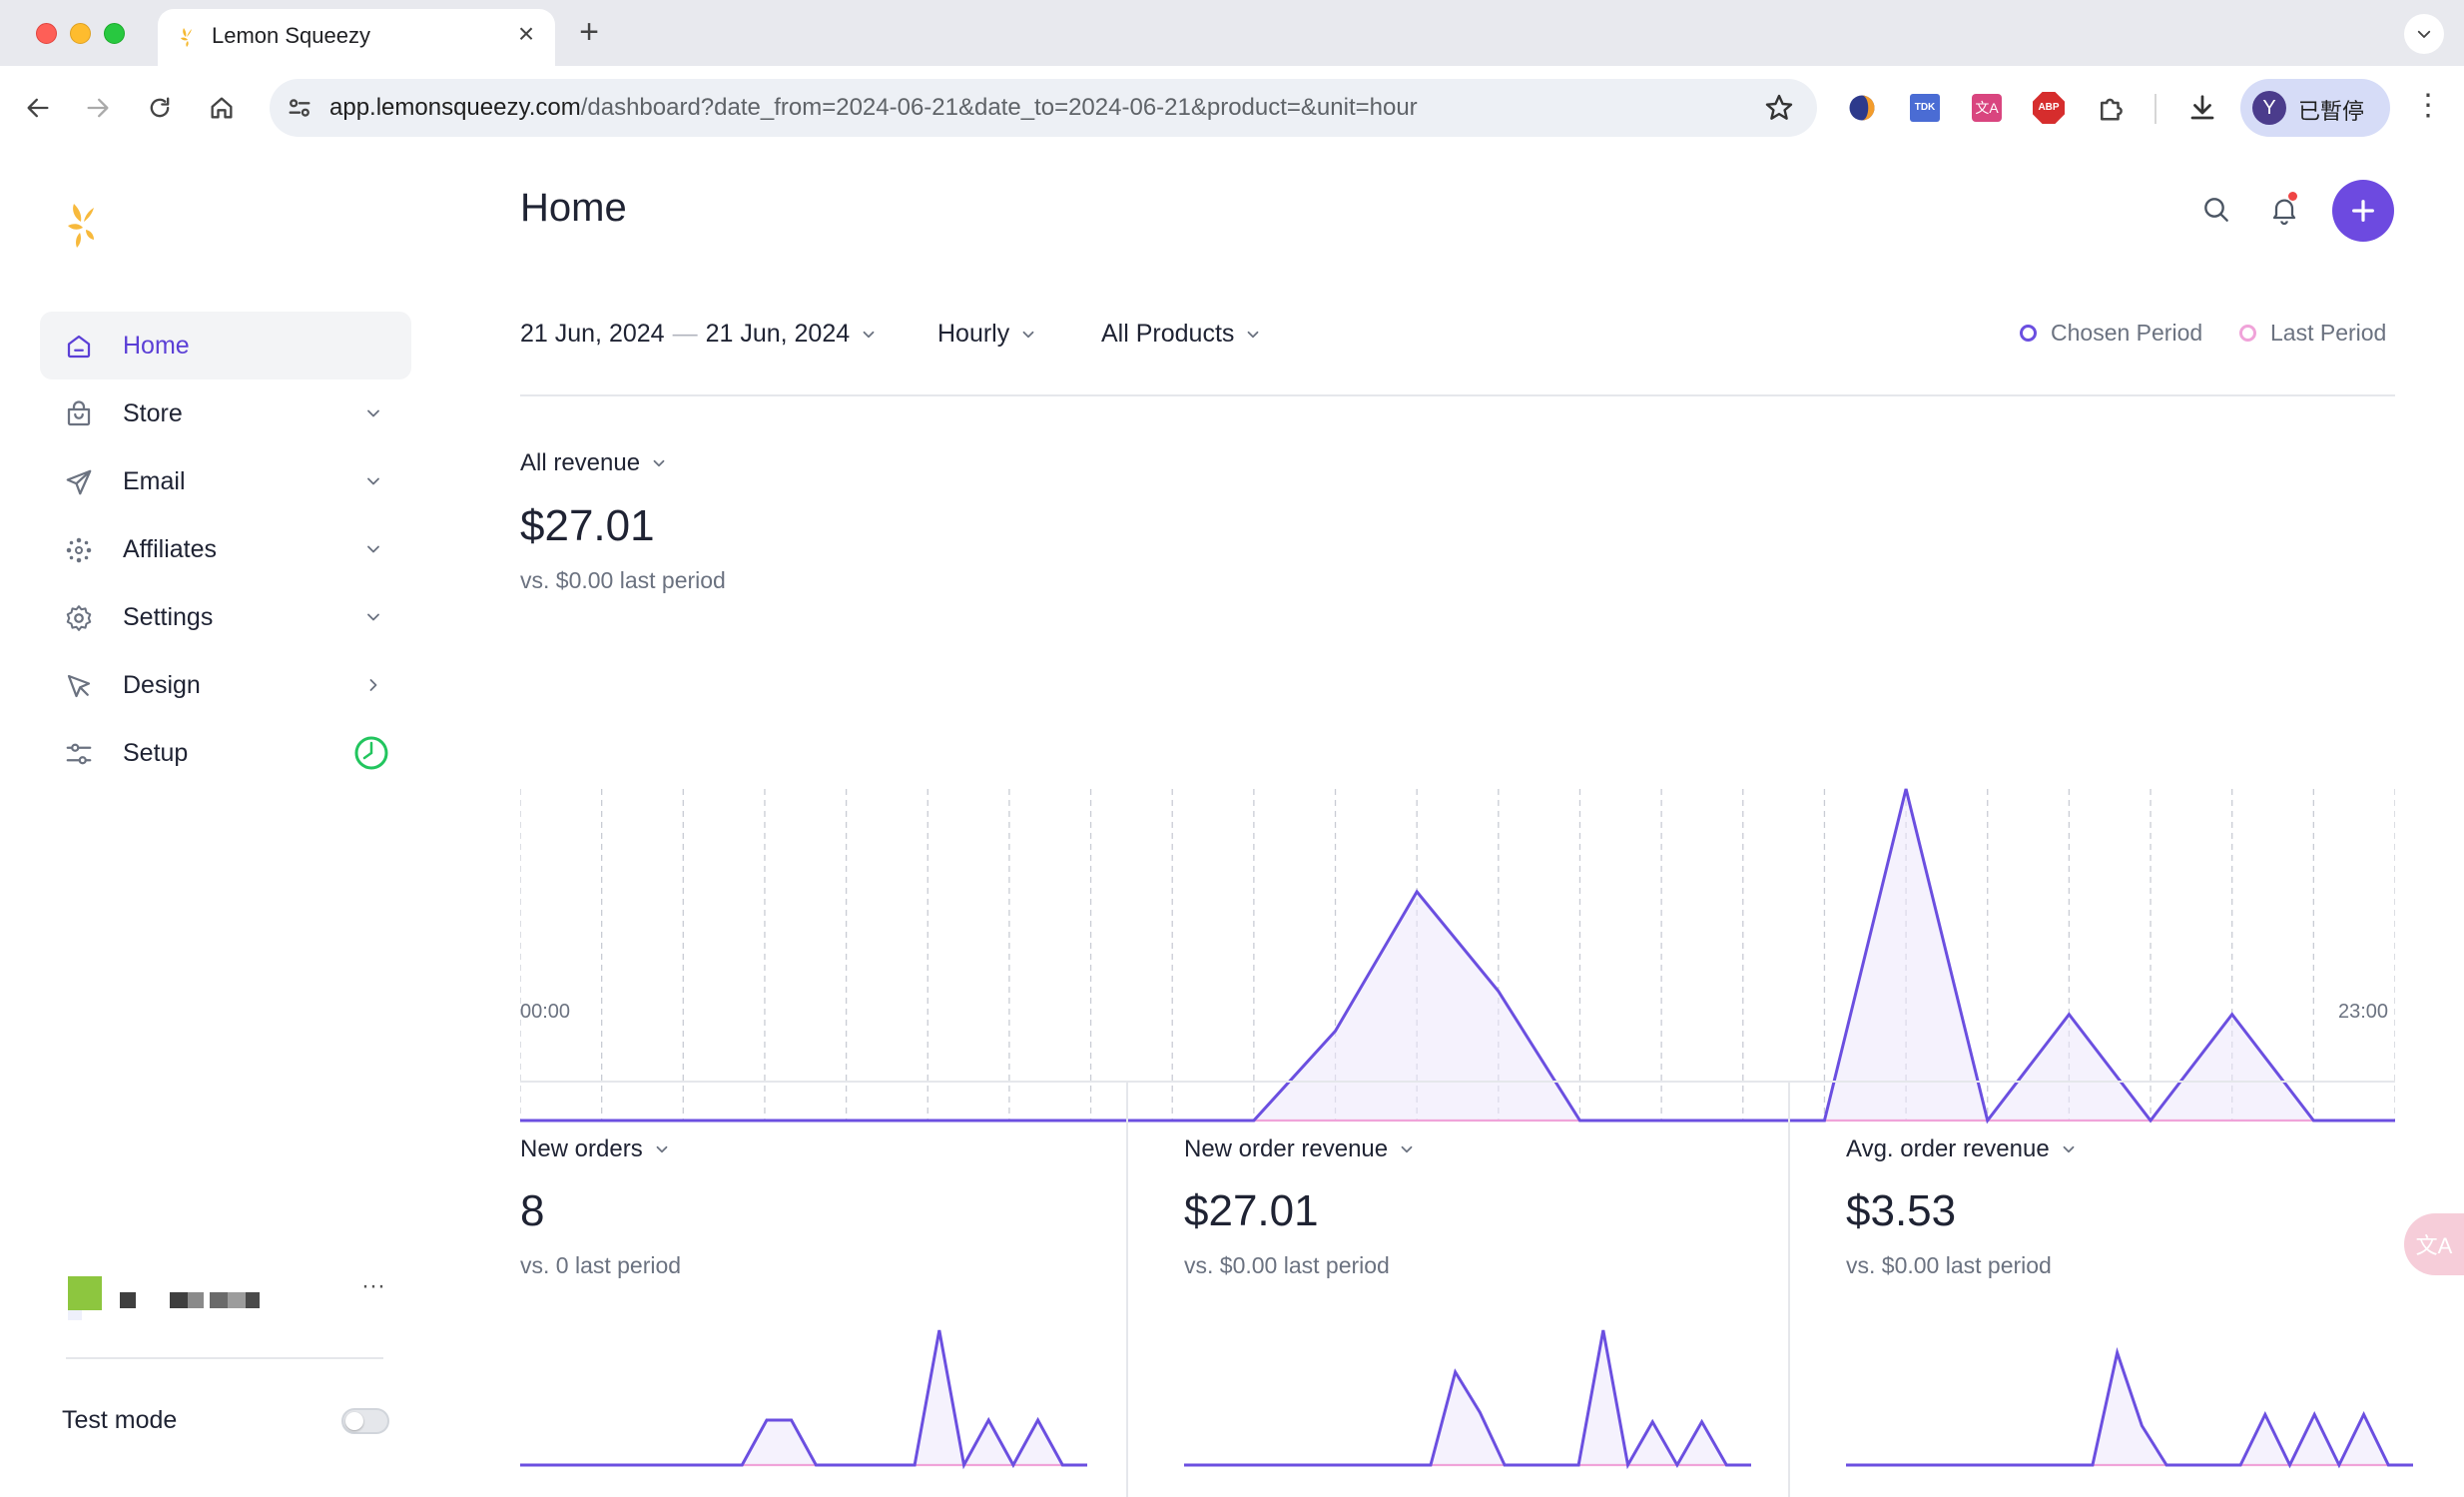 The height and width of the screenshot is (1497, 2464). Describe the element at coordinates (225, 413) in the screenshot. I see `sidebar-item-store: Store` at that location.